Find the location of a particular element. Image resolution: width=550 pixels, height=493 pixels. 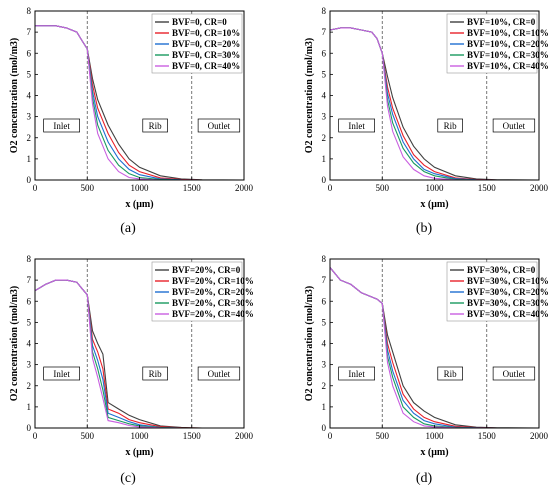

legend-entry: BVF=20%, CR=0 is located at coordinates (206, 270).